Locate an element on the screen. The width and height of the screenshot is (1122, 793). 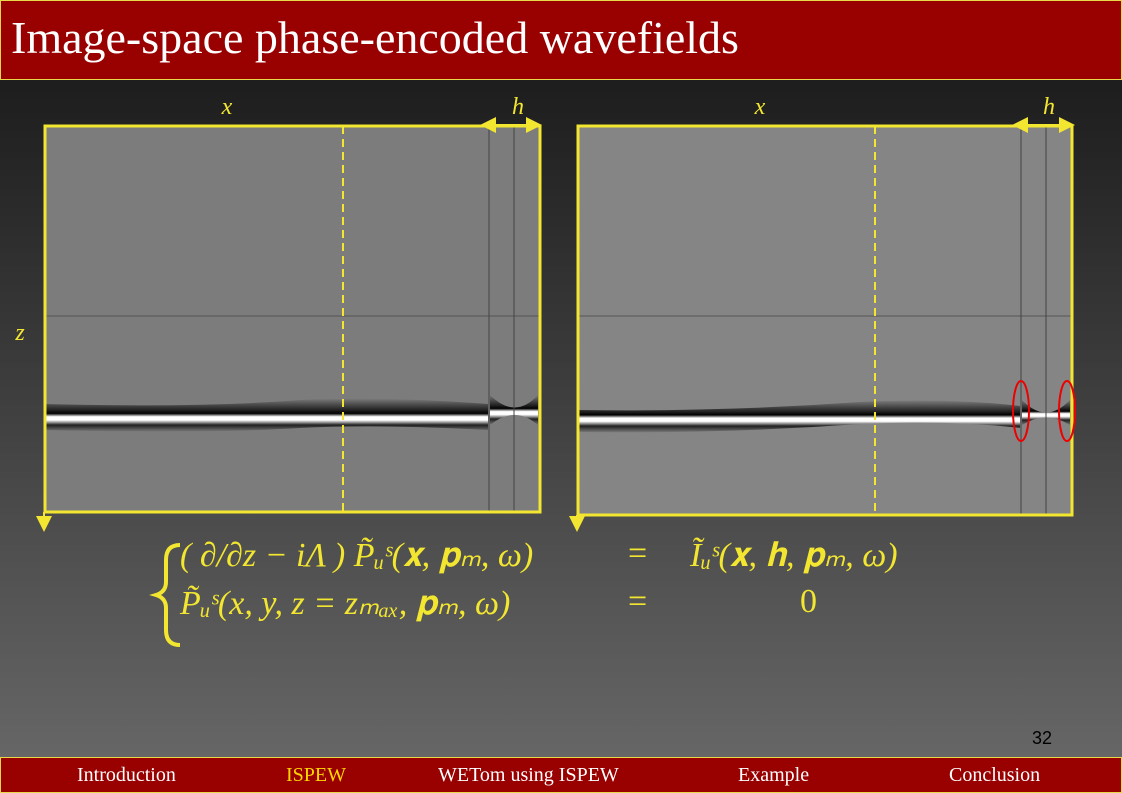
equation-rhs: 0 is located at coordinates (808, 601).